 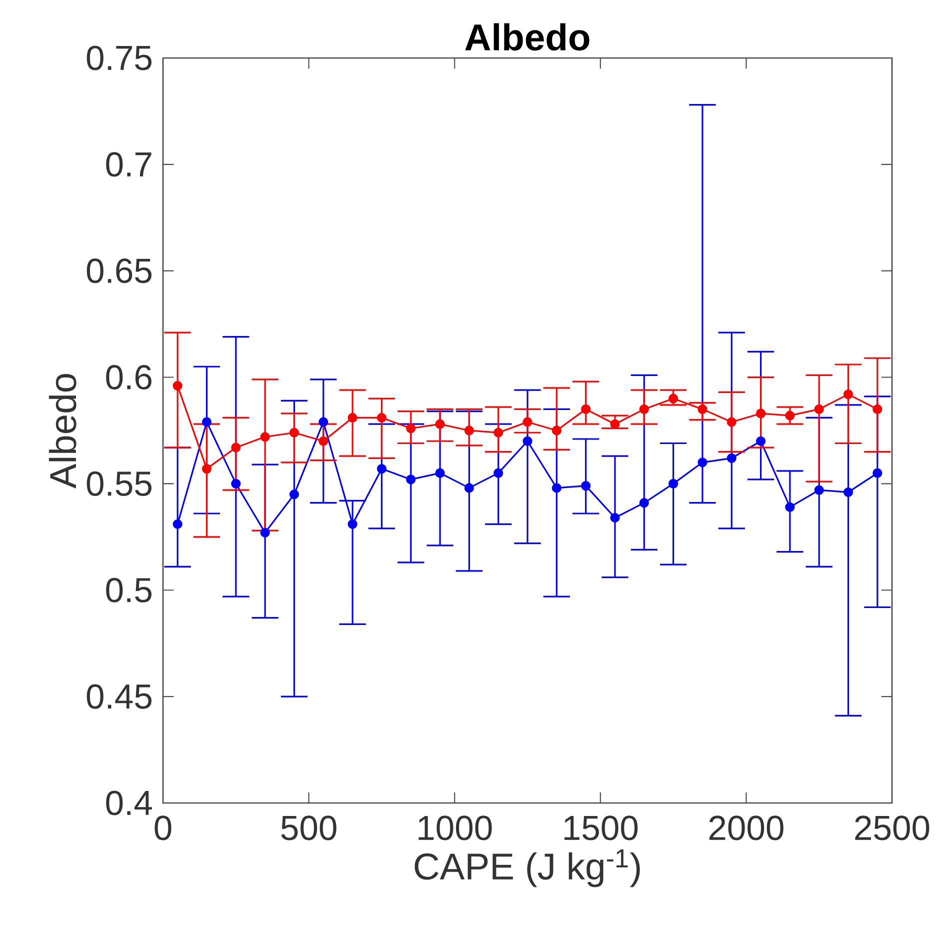 What do you see at coordinates (119, 271) in the screenshot?
I see `y-tick-label: 0.65` at bounding box center [119, 271].